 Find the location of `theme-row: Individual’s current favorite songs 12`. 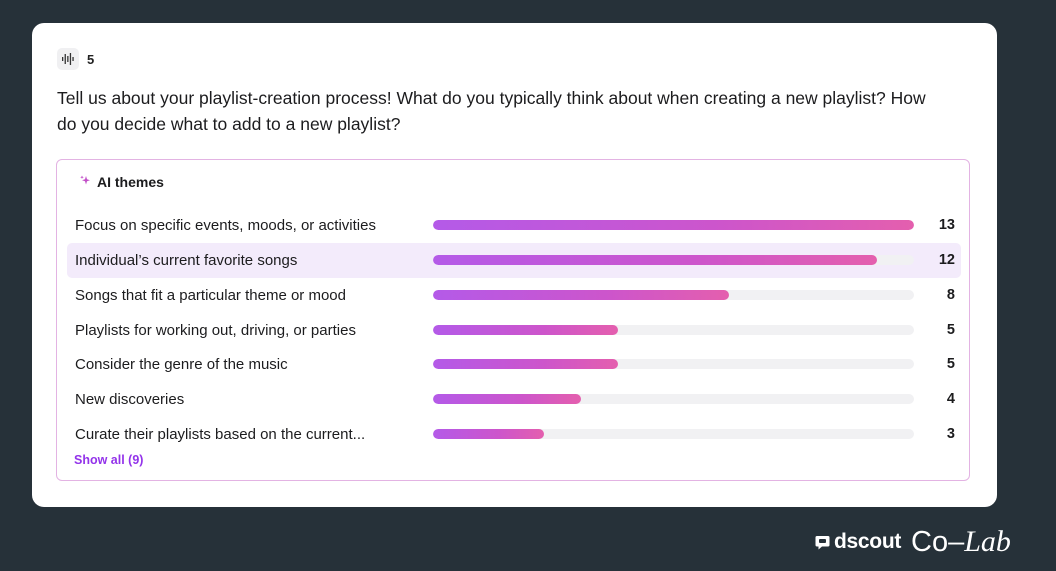

theme-row: Individual’s current favorite songs 12 is located at coordinates (514, 260).